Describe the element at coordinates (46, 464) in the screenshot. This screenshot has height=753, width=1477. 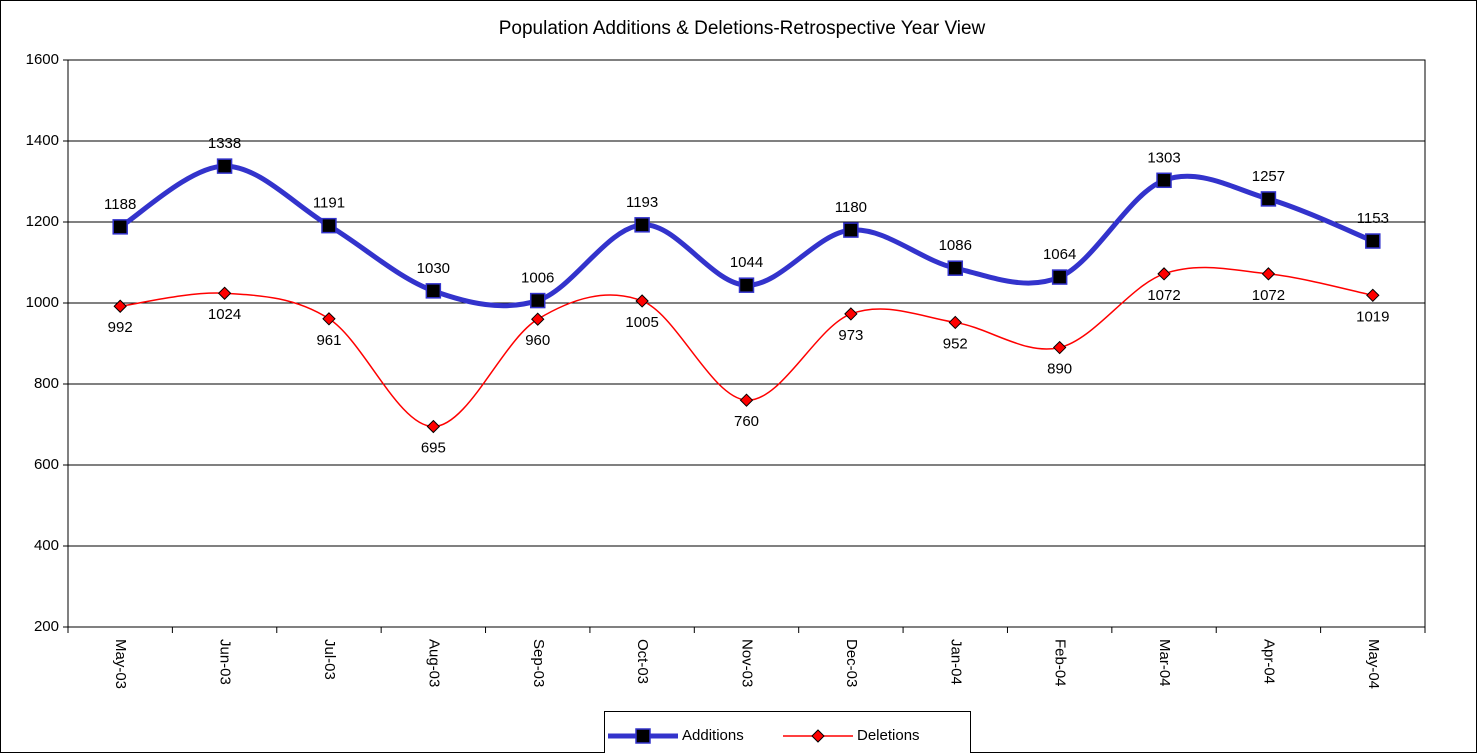
I see `y-tick-label: 600` at that location.